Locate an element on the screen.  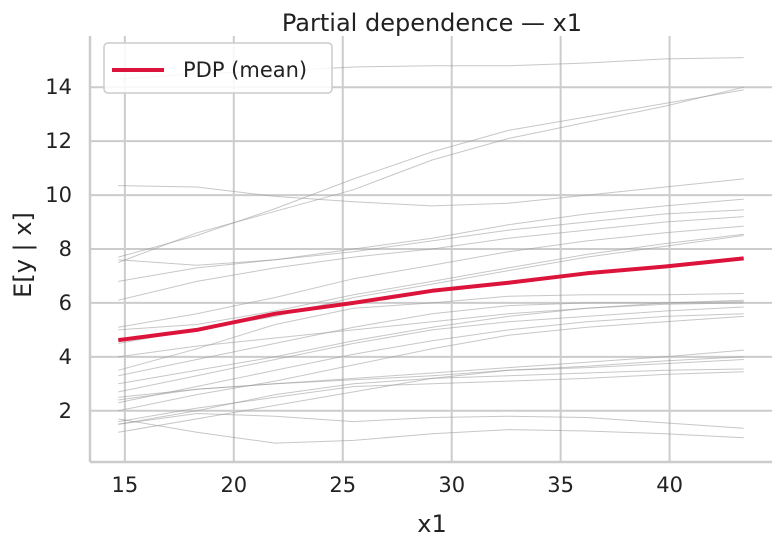
legend-frame is located at coordinates (218, 68).